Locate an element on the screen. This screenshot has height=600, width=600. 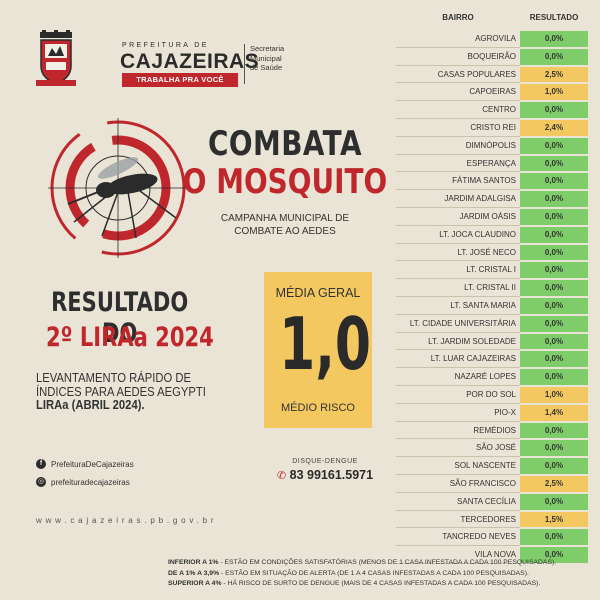
table-row: BOQUEIRÃO 0,0% is located at coordinates (498, 57).